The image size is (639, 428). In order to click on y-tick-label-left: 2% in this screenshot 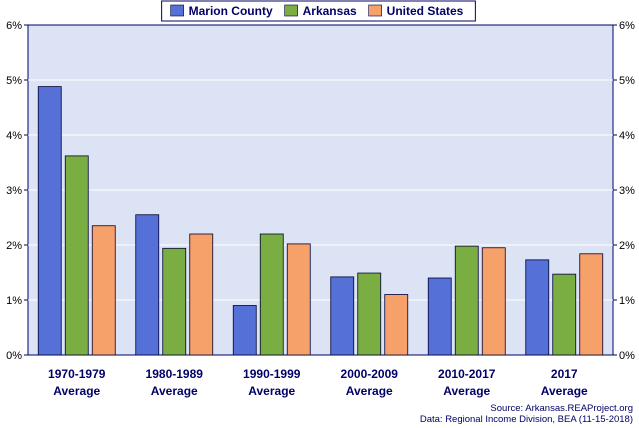, I will do `click(14, 246)`.